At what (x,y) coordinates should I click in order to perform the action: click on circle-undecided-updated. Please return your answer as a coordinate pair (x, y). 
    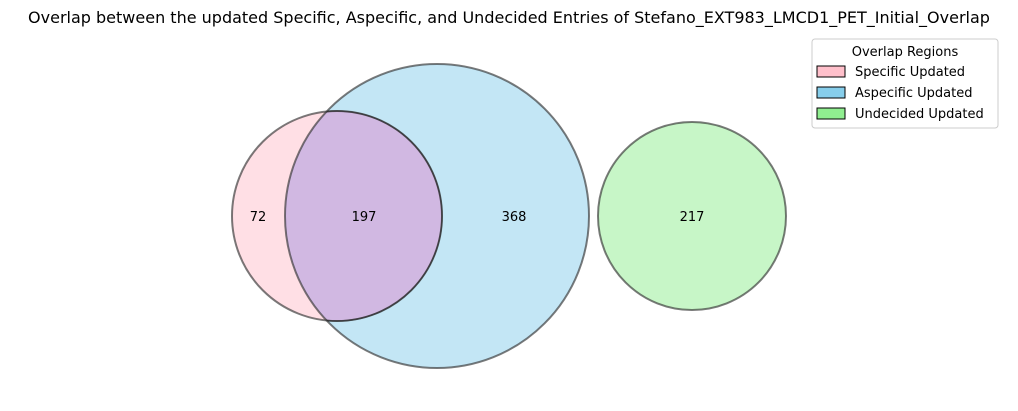
    Looking at the image, I should click on (692, 216).